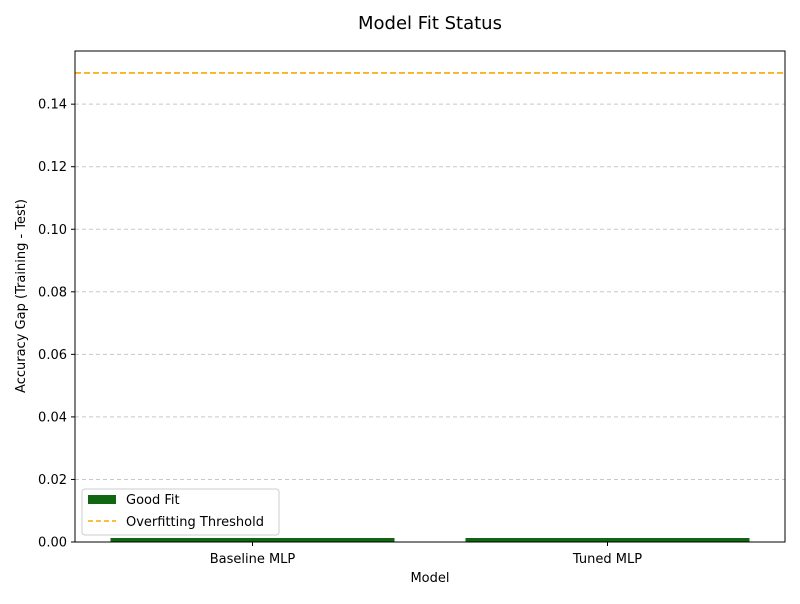  Describe the element at coordinates (195, 522) in the screenshot. I see `legend-label-threshold: Overfitting Threshold` at that location.